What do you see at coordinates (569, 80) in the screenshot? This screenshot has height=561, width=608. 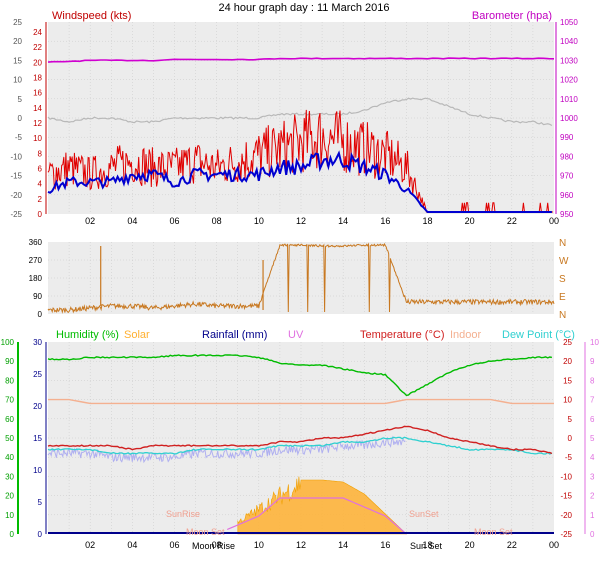 I see `baro-tick: 1020` at bounding box center [569, 80].